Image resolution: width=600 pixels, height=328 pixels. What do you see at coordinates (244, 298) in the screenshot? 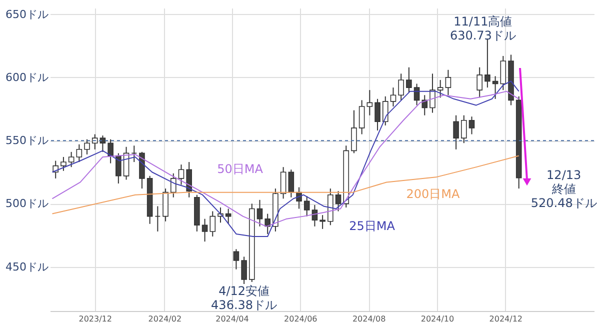
I see `annotation: 4/12安値 436.38ドル` at bounding box center [244, 298].